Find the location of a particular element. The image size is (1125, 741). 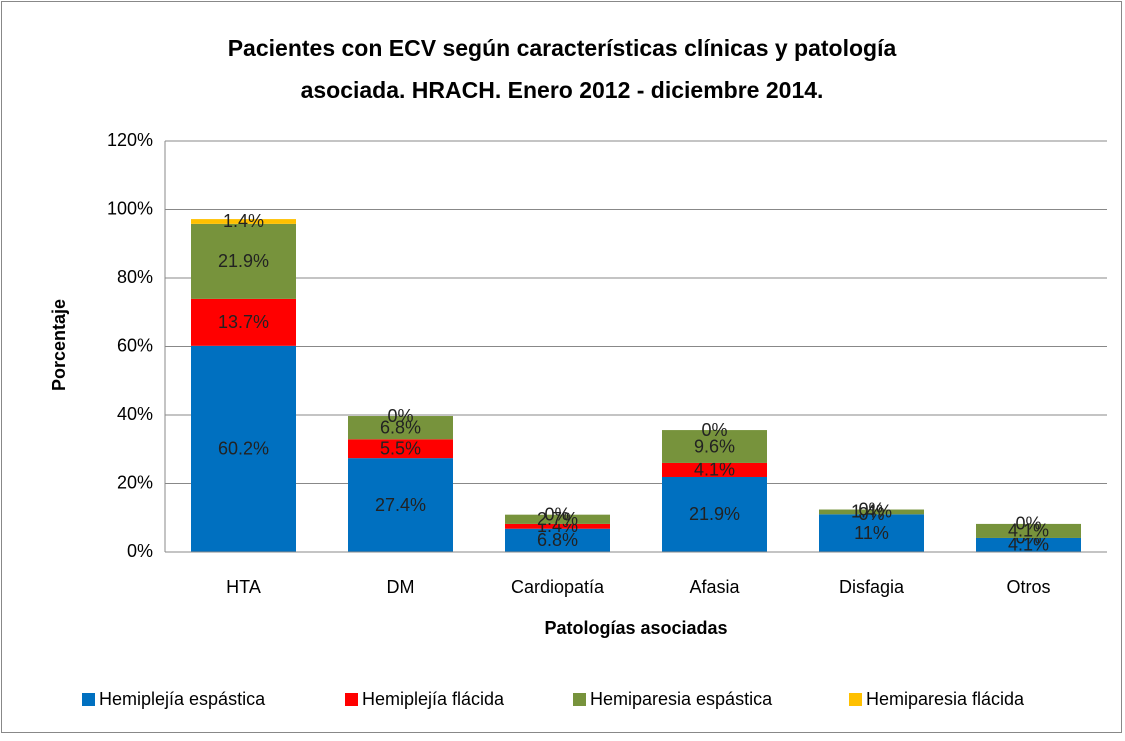

y-tick-label: 80% is located at coordinates (135, 277).